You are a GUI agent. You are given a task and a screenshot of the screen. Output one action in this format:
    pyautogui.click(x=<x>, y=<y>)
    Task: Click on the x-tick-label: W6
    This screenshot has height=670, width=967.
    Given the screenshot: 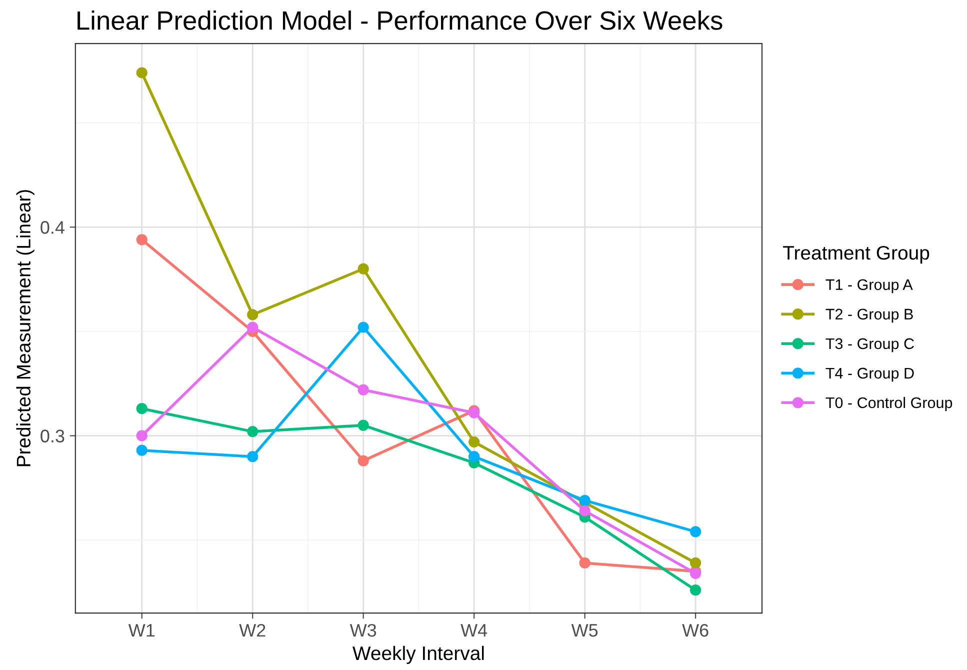 What is the action you would take?
    pyautogui.click(x=695, y=630)
    